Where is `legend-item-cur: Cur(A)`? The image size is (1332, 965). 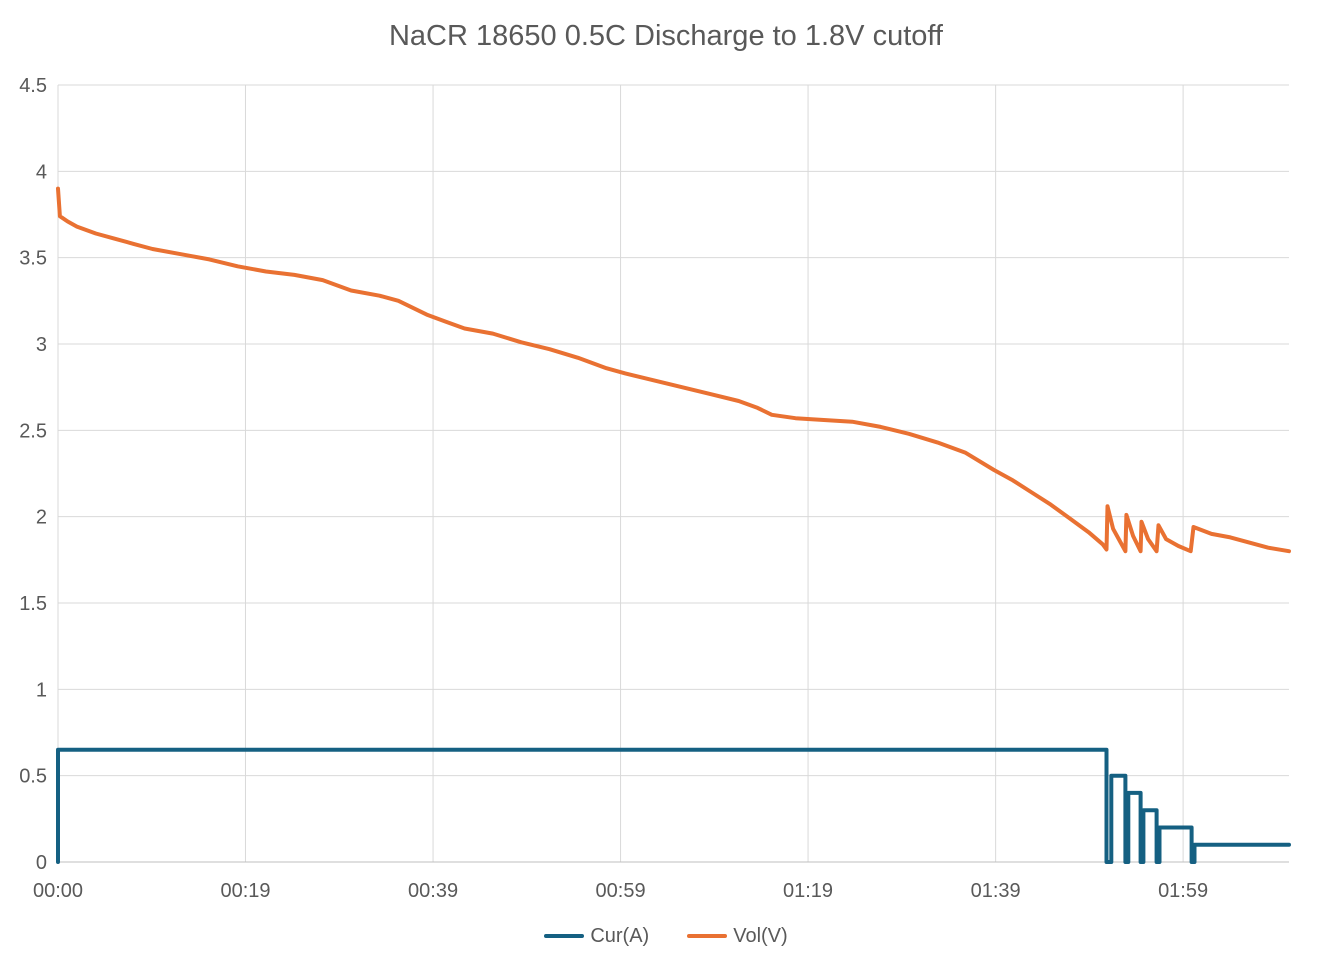 legend-item-cur: Cur(A) is located at coordinates (596, 936).